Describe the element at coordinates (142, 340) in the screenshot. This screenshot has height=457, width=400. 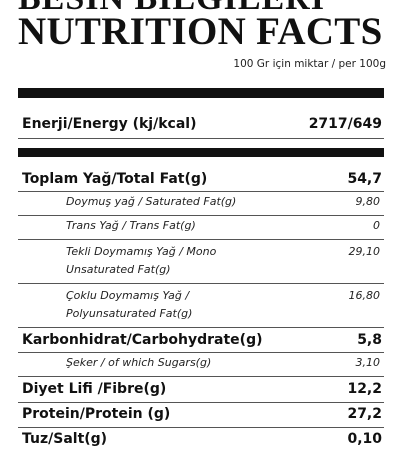
I see `carbohydrate-label: Karbonhidrat/Carbohydrate(g)` at that location.